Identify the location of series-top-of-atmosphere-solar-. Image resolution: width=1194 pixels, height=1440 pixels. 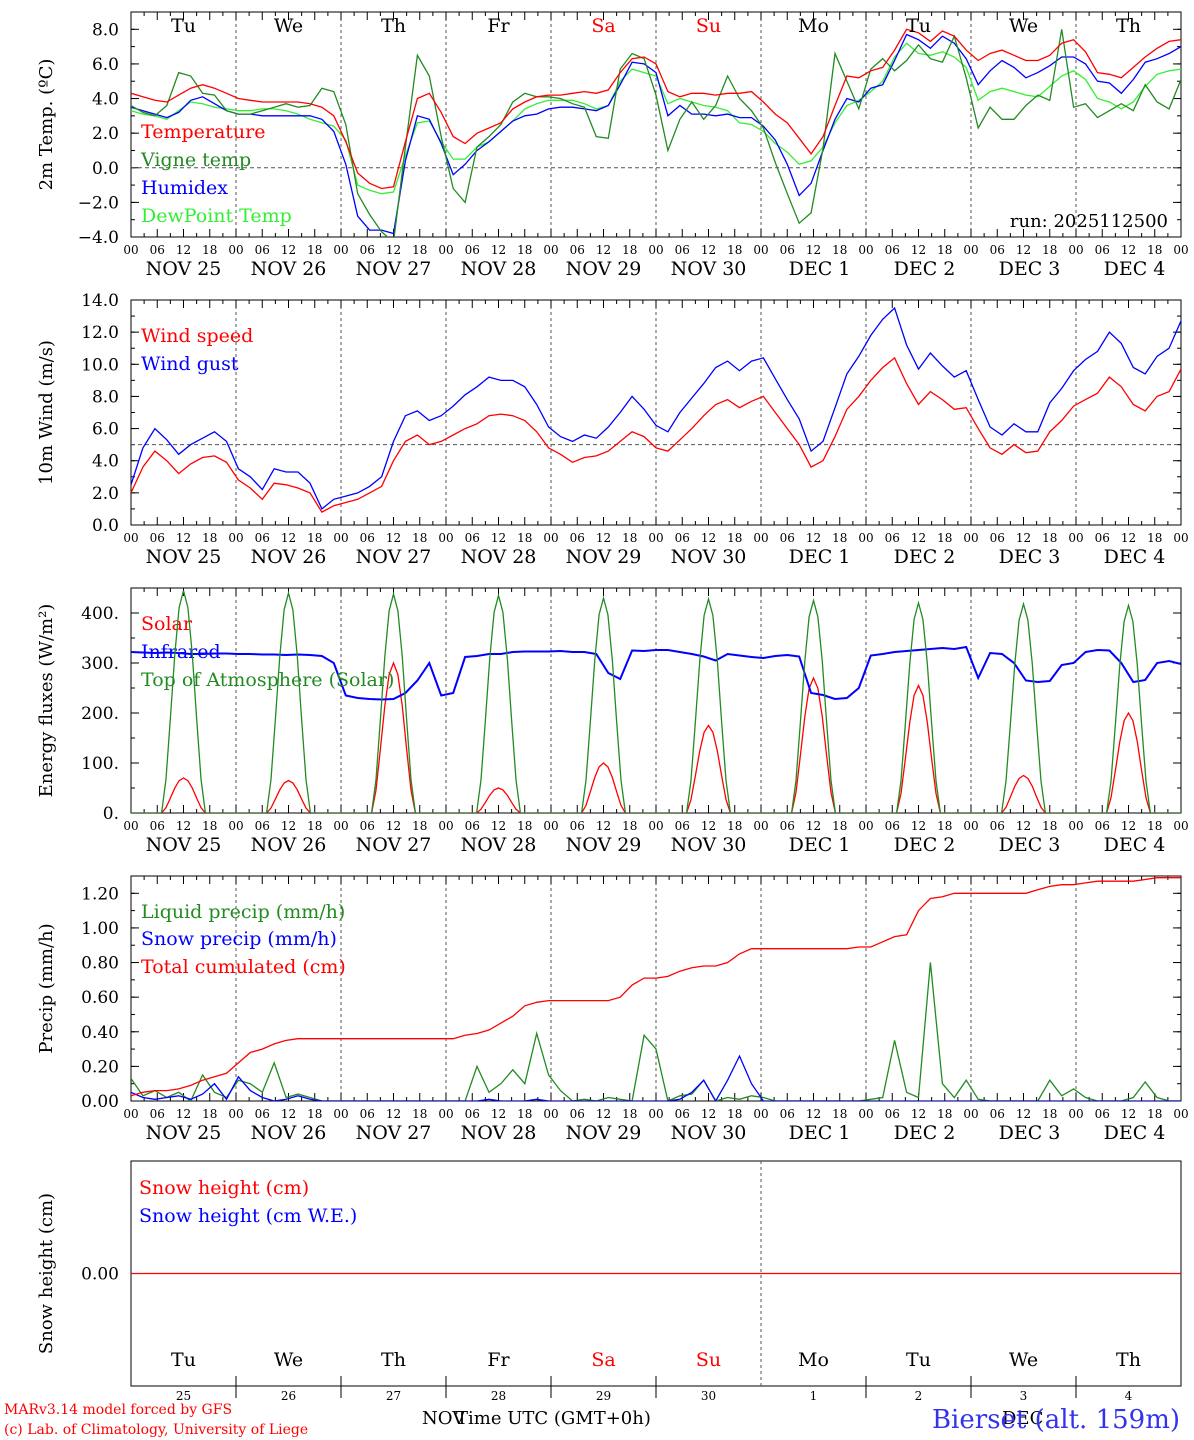
(656, 701).